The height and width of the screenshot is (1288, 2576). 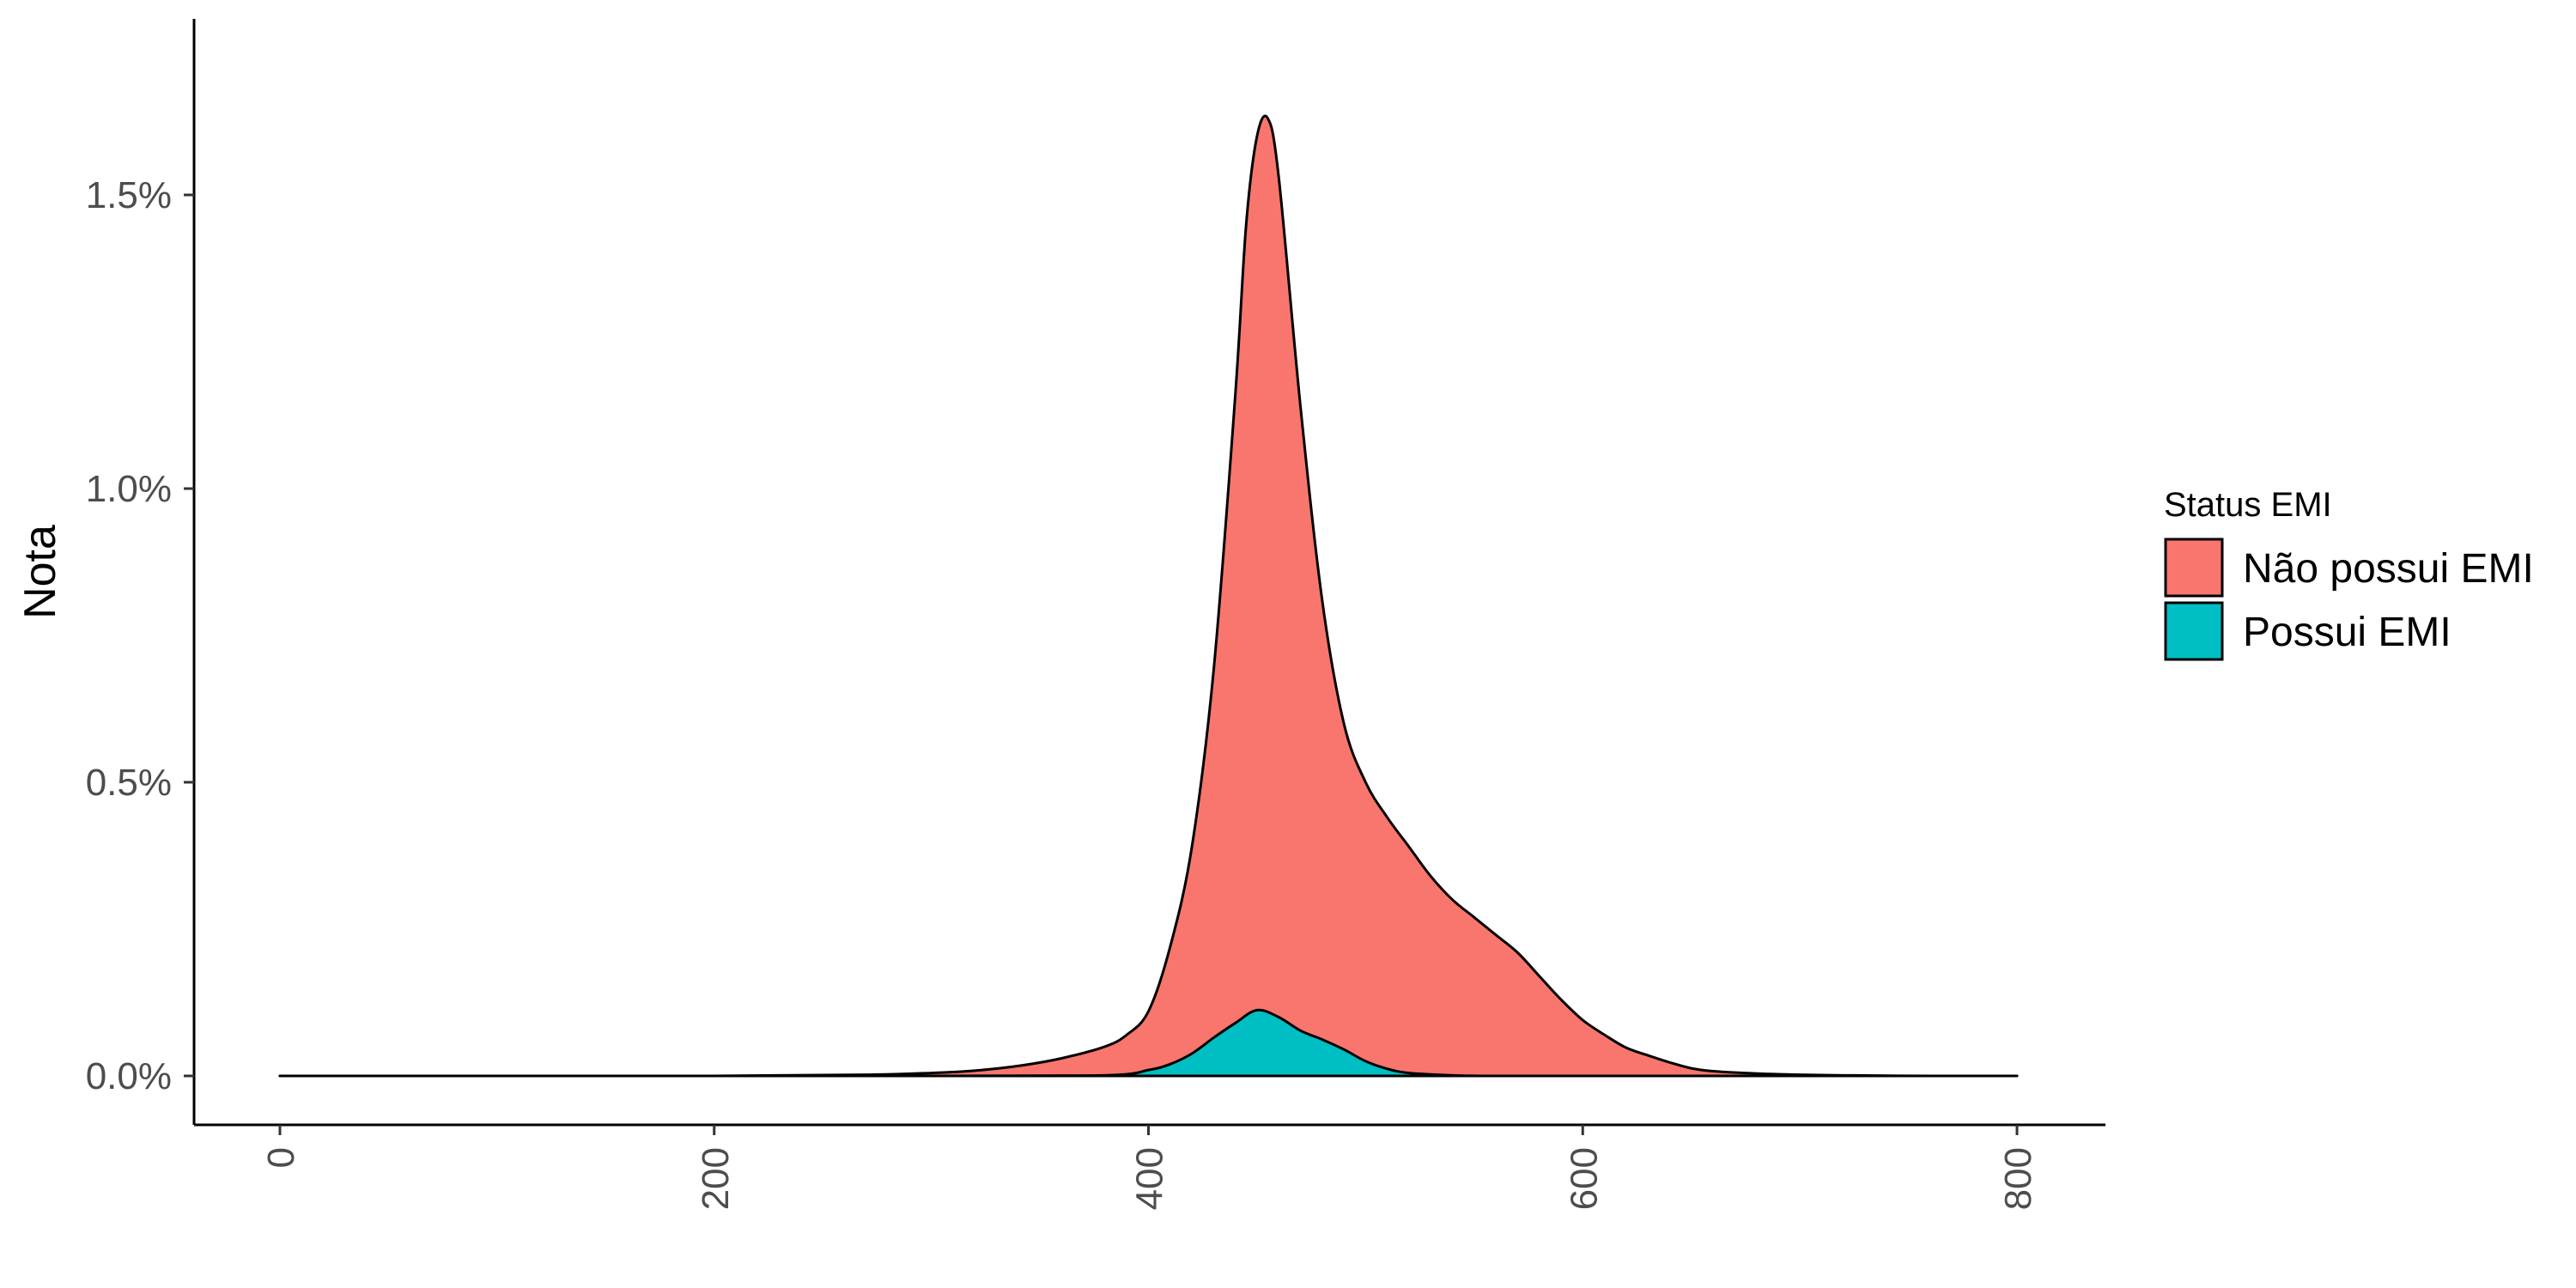 I want to click on y-tick-label: 0.5%, so click(x=129, y=783).